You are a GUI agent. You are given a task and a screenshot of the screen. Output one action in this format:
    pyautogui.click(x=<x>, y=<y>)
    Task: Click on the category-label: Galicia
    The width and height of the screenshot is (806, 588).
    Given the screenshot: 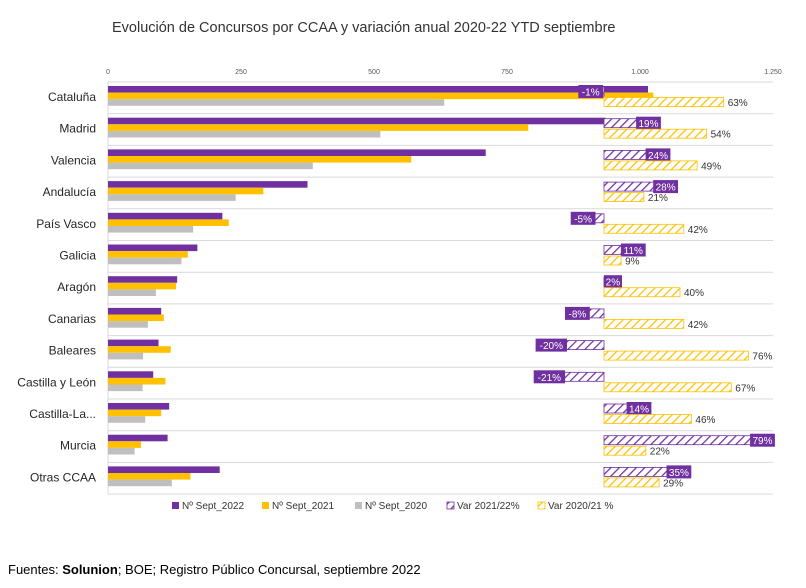 What is the action you would take?
    pyautogui.click(x=77, y=256)
    